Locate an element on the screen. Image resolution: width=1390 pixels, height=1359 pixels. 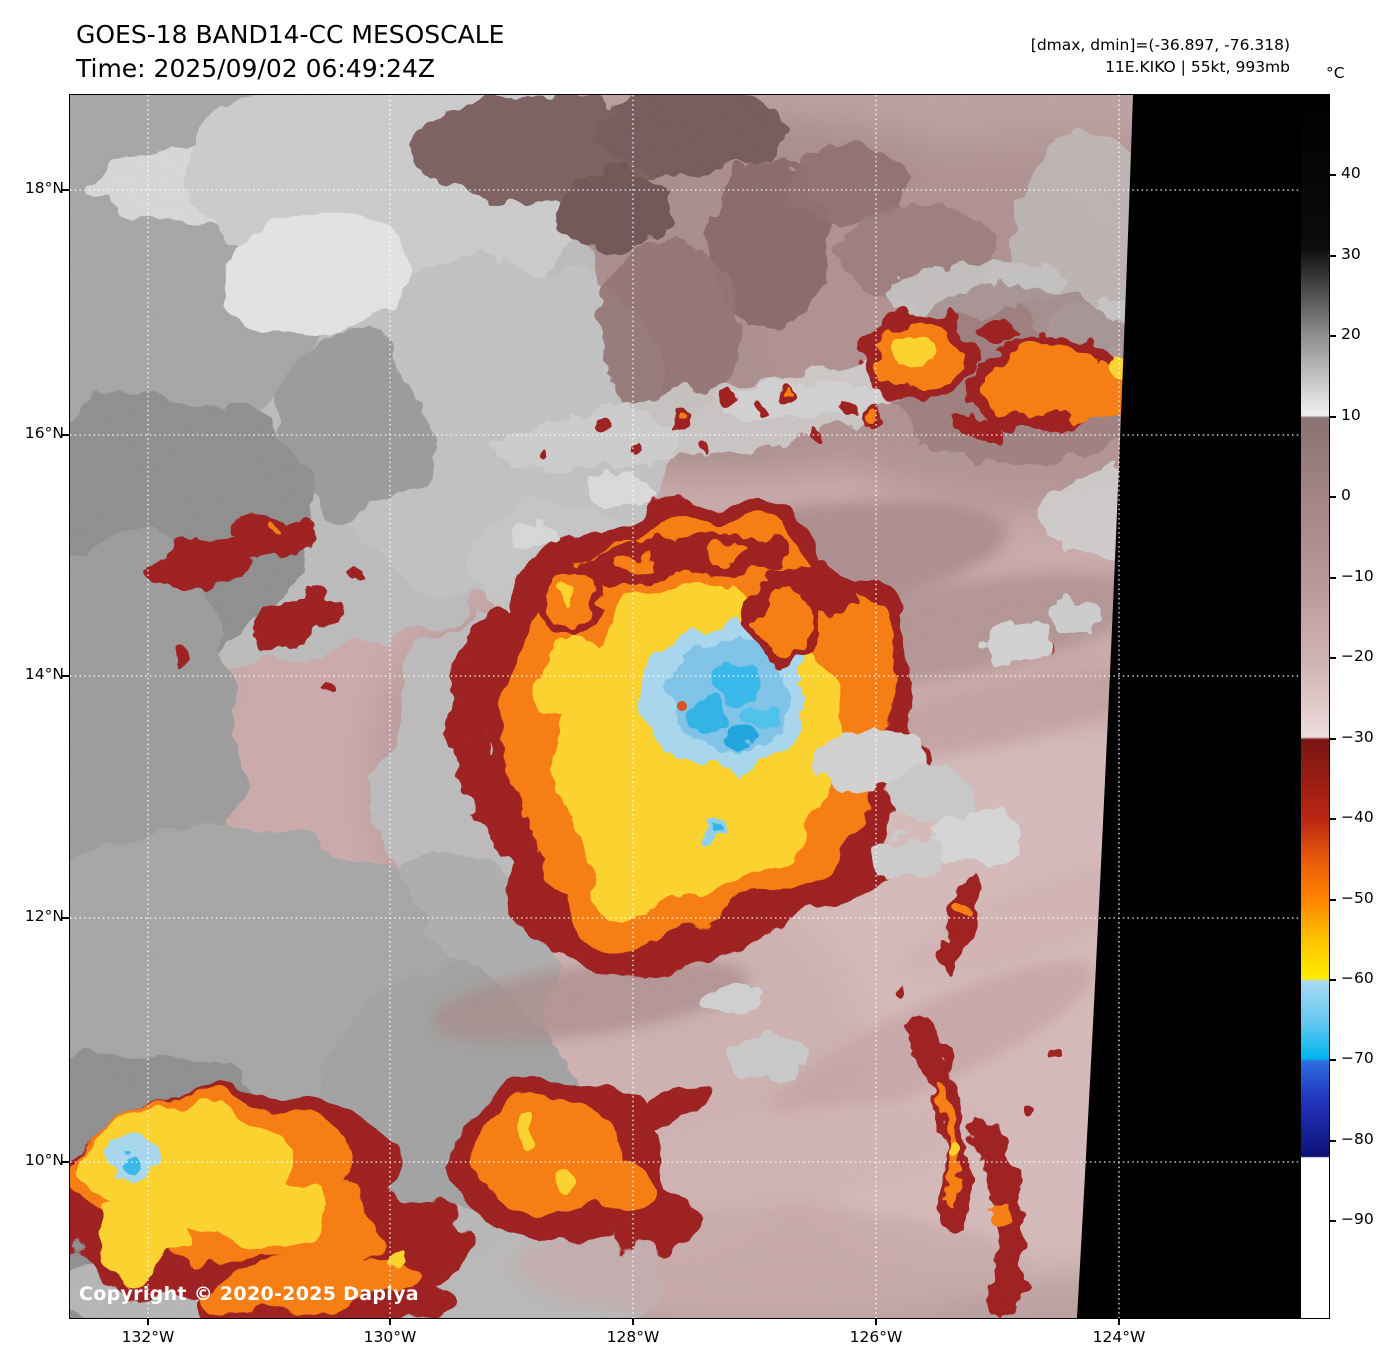
figure-title: GOES-18 BAND14-CC MESOSCALE is located at coordinates (290, 34).